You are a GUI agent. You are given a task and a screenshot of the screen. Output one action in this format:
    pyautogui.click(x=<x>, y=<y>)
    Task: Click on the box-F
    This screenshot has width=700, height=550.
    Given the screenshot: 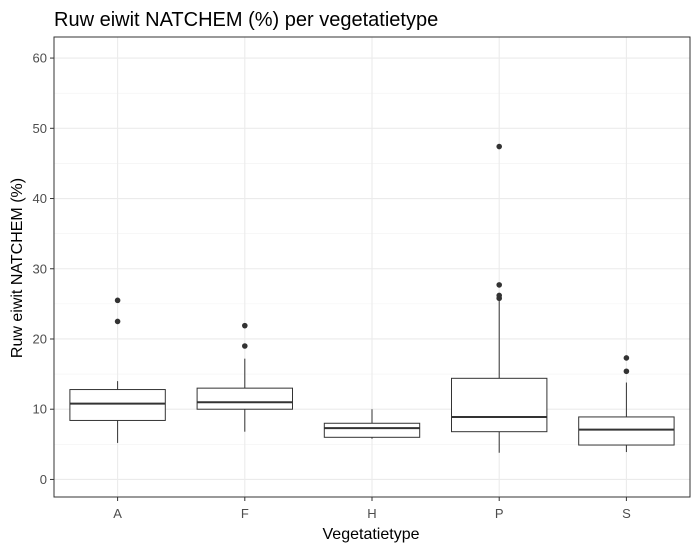 What is the action you would take?
    pyautogui.click(x=245, y=377)
    